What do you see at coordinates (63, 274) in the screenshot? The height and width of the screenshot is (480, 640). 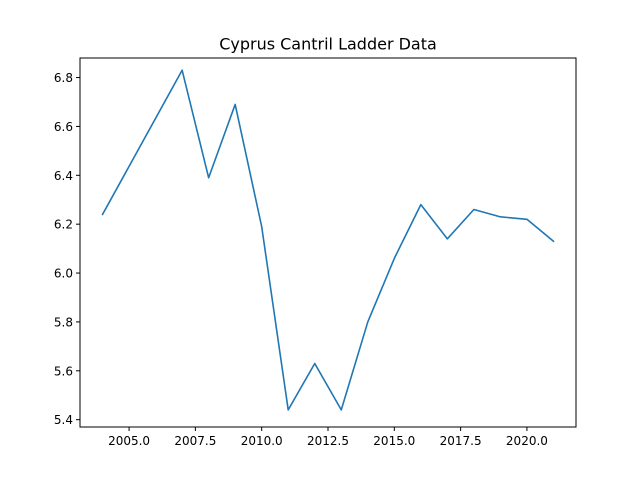 I see `y-tick-label: 6.0` at bounding box center [63, 274].